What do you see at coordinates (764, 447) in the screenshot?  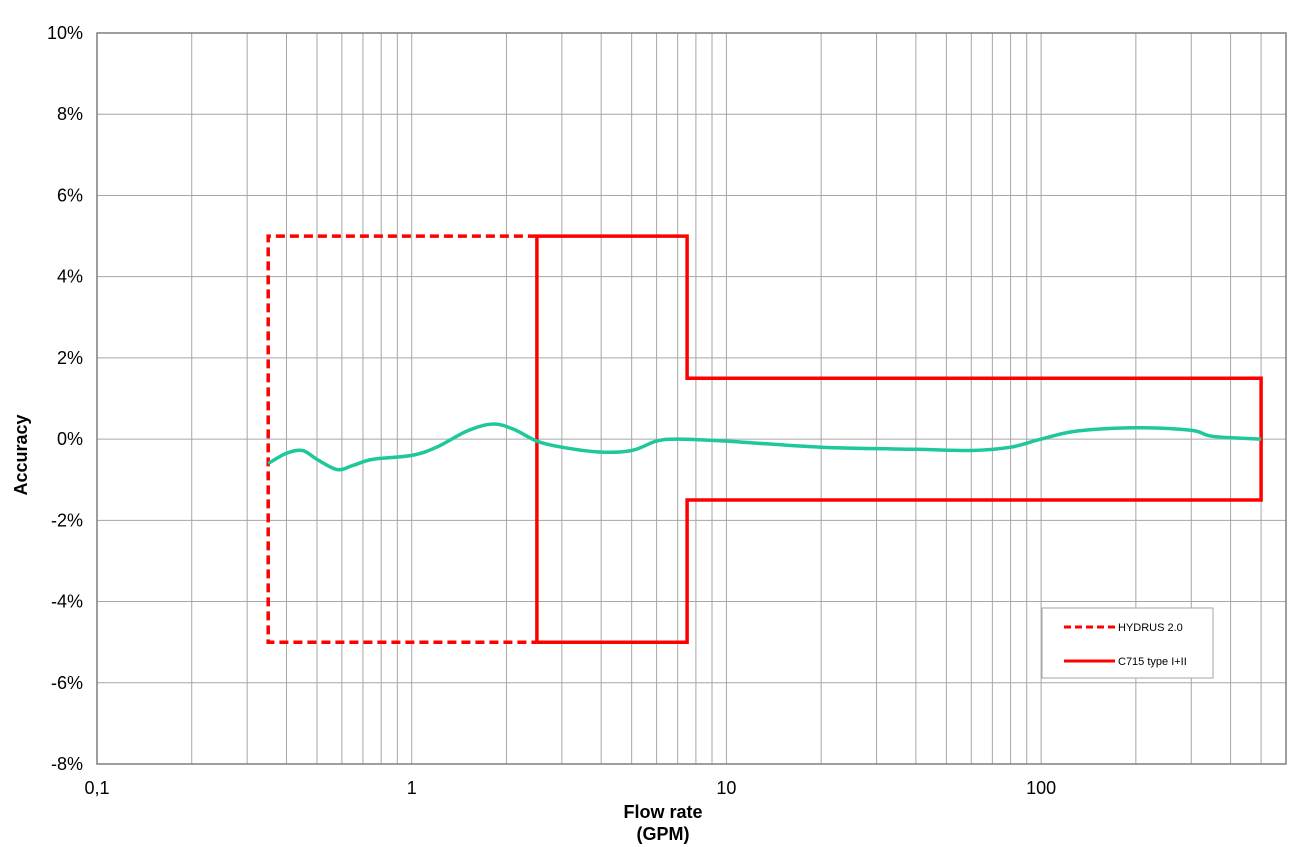 I see `measured-accuracy-line` at bounding box center [764, 447].